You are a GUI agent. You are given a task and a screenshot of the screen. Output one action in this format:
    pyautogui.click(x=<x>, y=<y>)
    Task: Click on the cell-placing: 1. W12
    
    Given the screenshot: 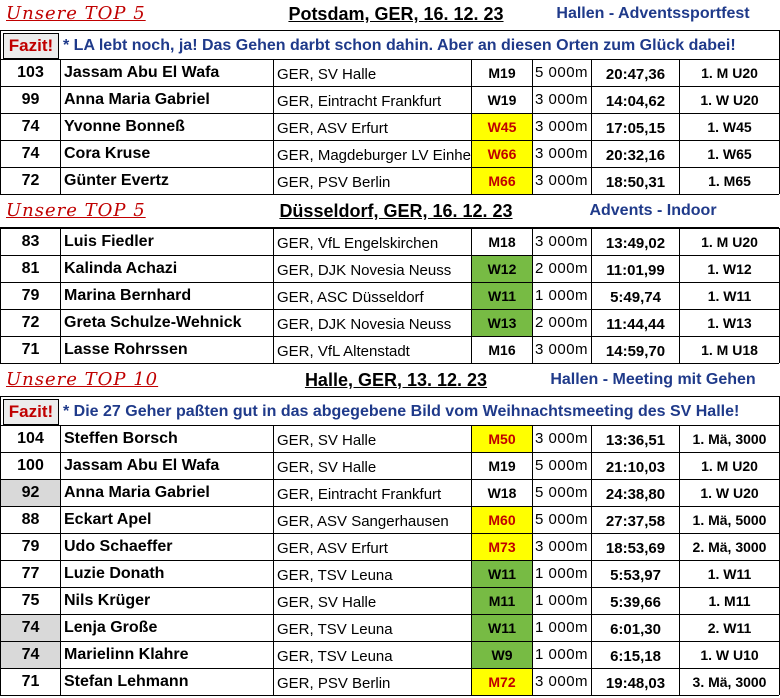 What is the action you would take?
    pyautogui.click(x=729, y=269)
    